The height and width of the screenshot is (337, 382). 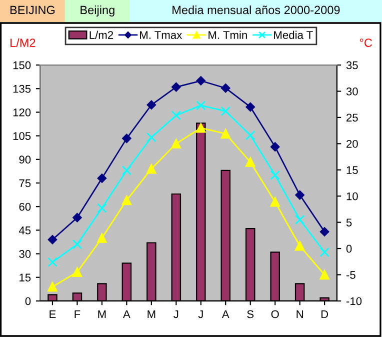 I want to click on y2-tick-label: 10, so click(x=352, y=196).